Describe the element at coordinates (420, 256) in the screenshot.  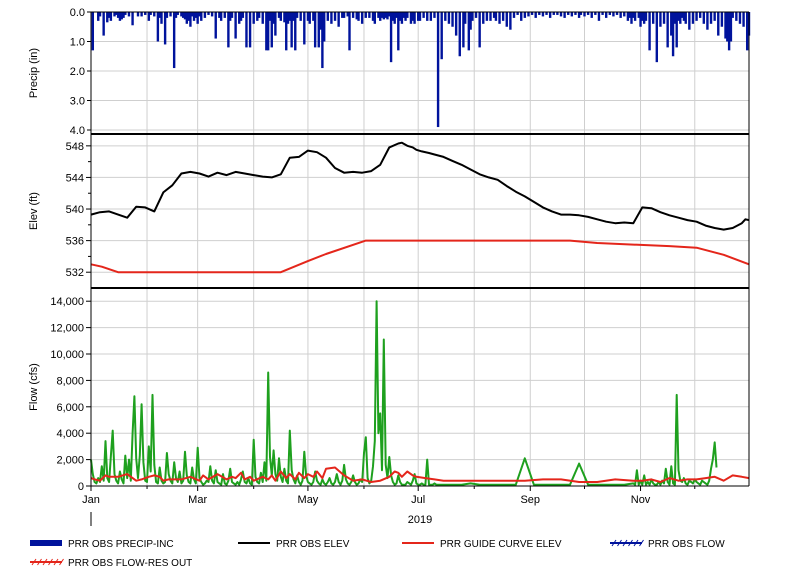
I see `guide-curve-line` at that location.